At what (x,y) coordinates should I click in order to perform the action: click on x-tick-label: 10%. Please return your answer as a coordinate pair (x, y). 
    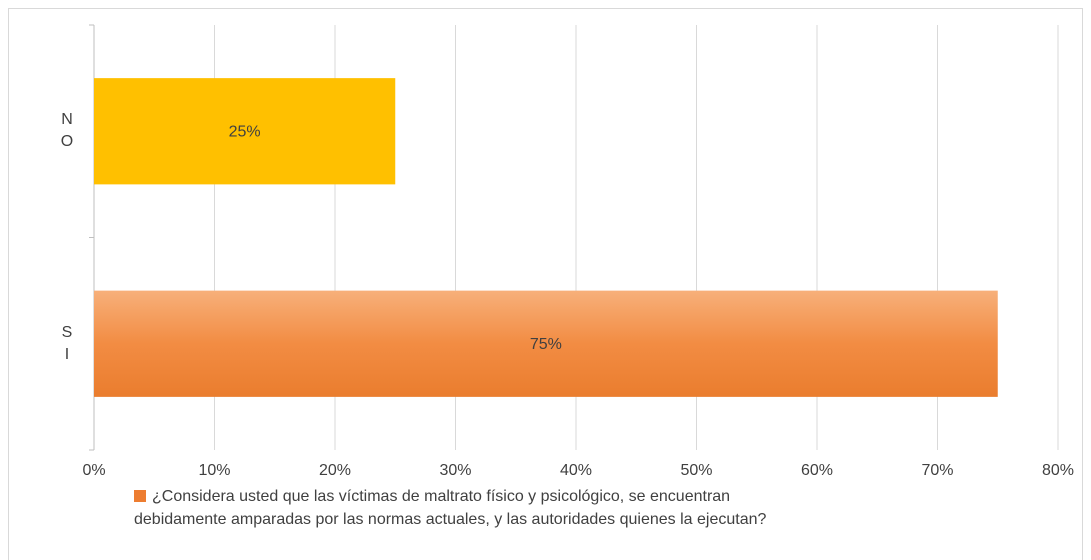
    Looking at the image, I should click on (214, 470).